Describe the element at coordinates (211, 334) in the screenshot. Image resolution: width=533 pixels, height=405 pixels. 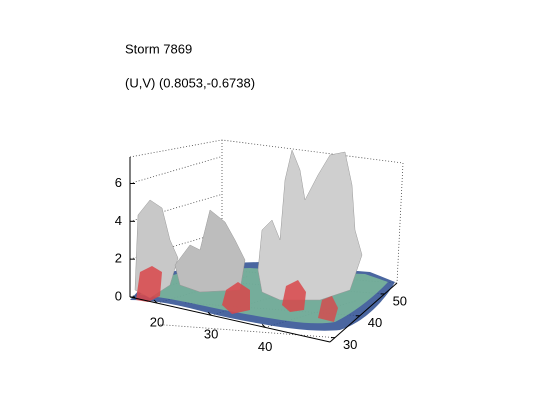
I see `x-tick-label: 30` at that location.